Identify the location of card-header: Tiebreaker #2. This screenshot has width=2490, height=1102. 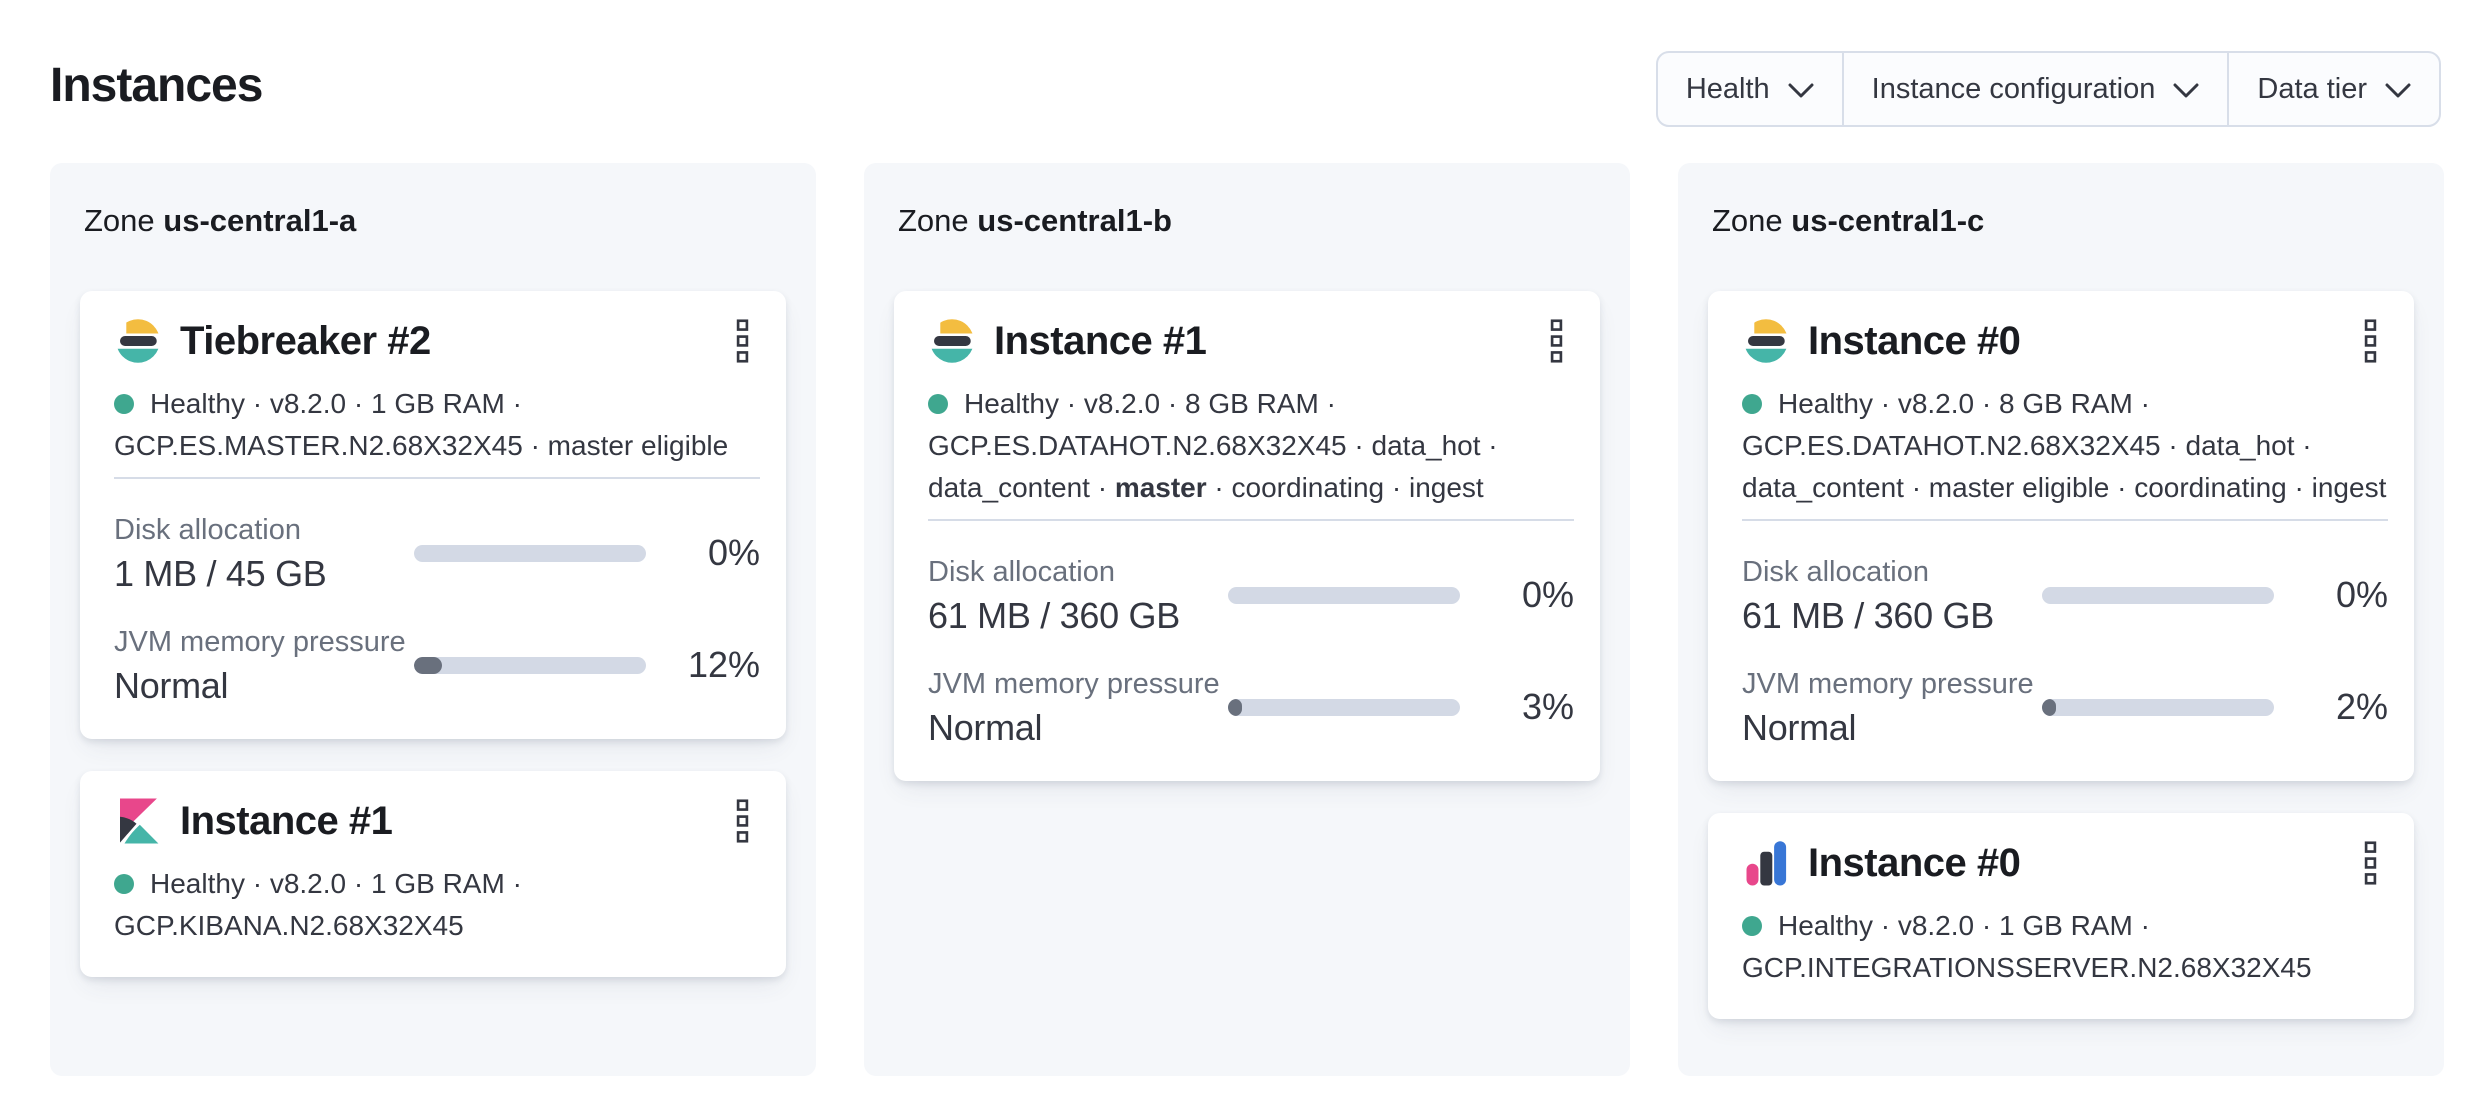
(437, 341).